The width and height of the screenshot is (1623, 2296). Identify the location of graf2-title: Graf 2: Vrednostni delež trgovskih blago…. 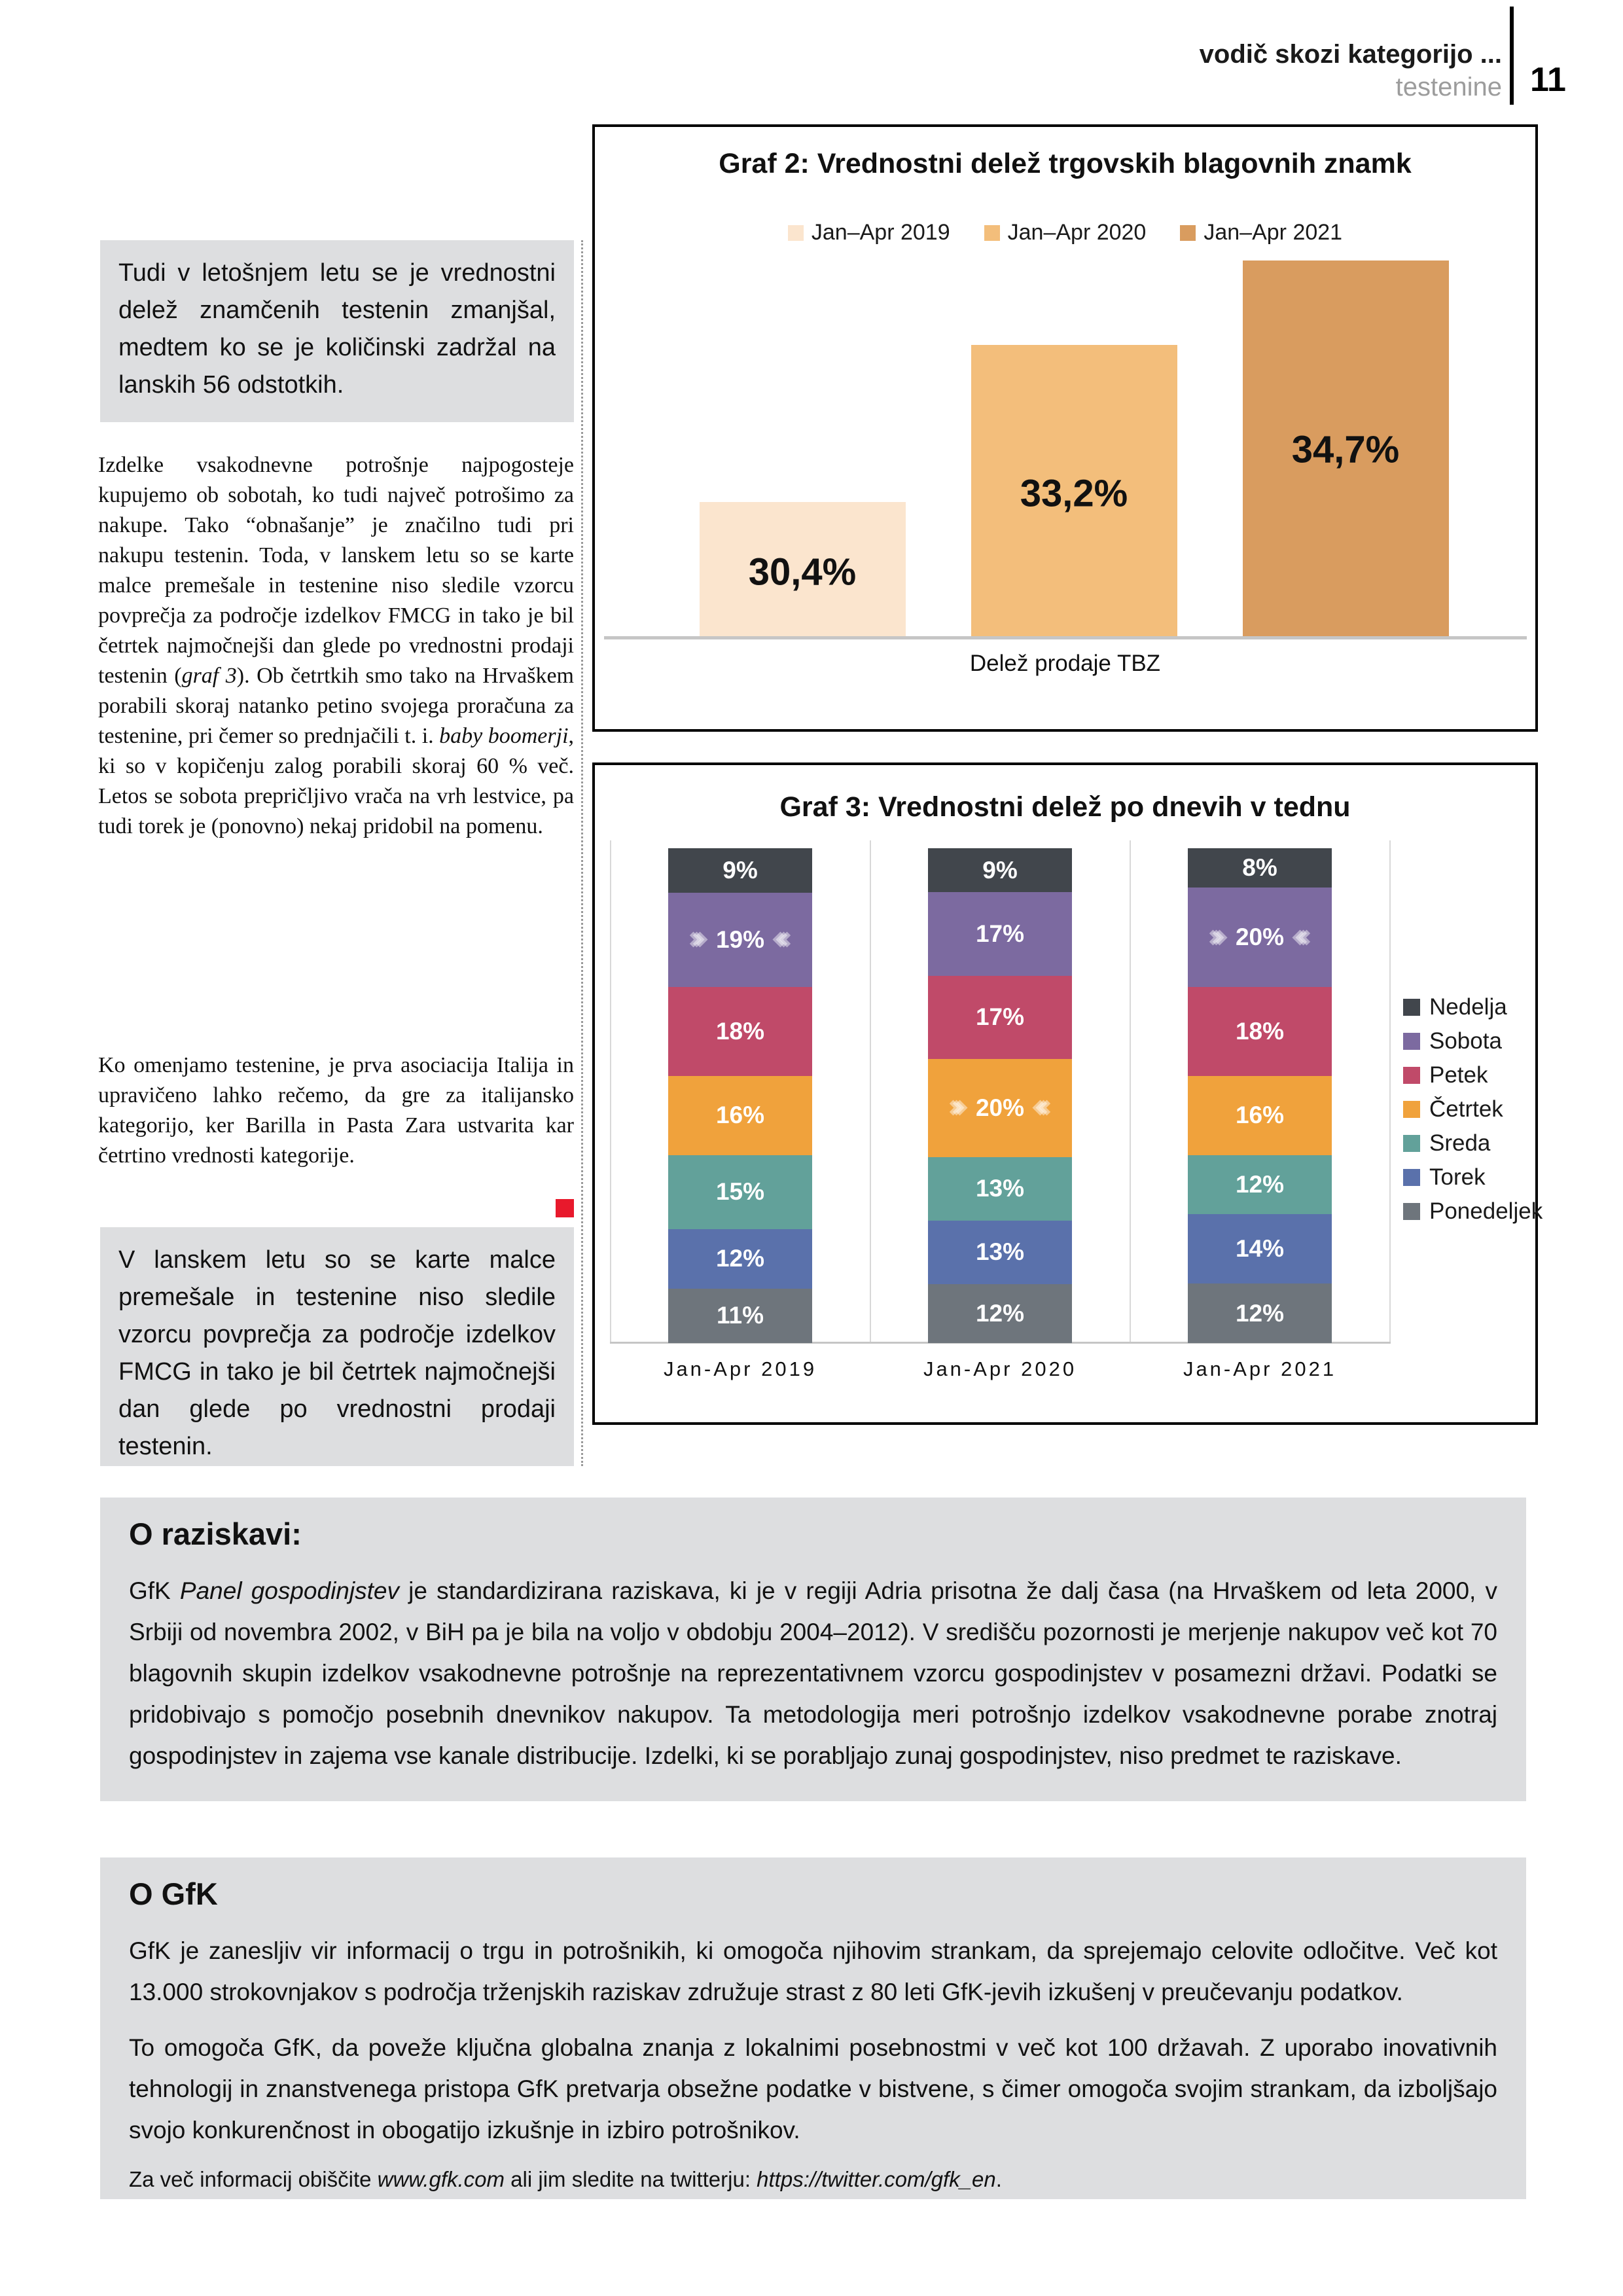
(1065, 163).